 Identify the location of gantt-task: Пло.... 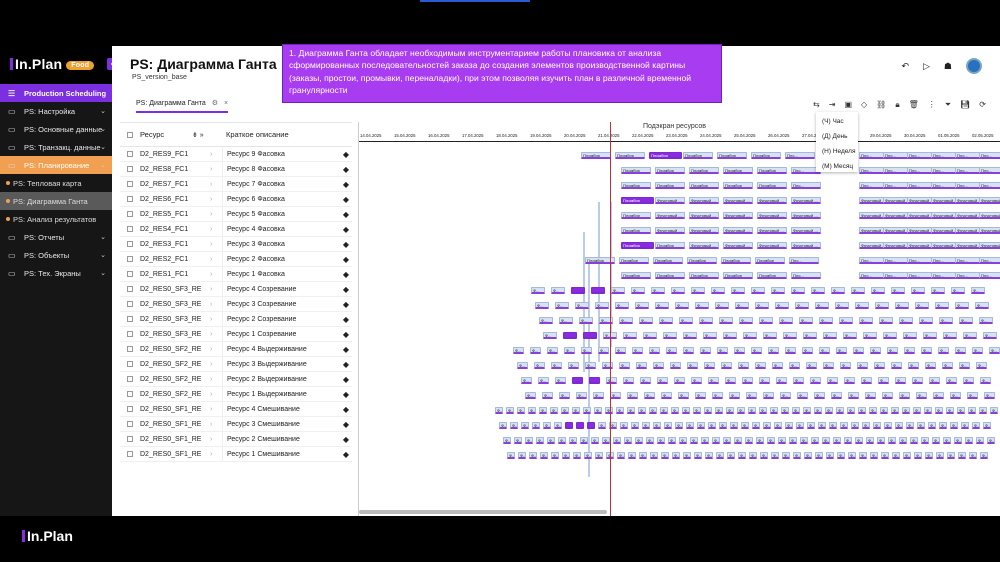
(989, 275).